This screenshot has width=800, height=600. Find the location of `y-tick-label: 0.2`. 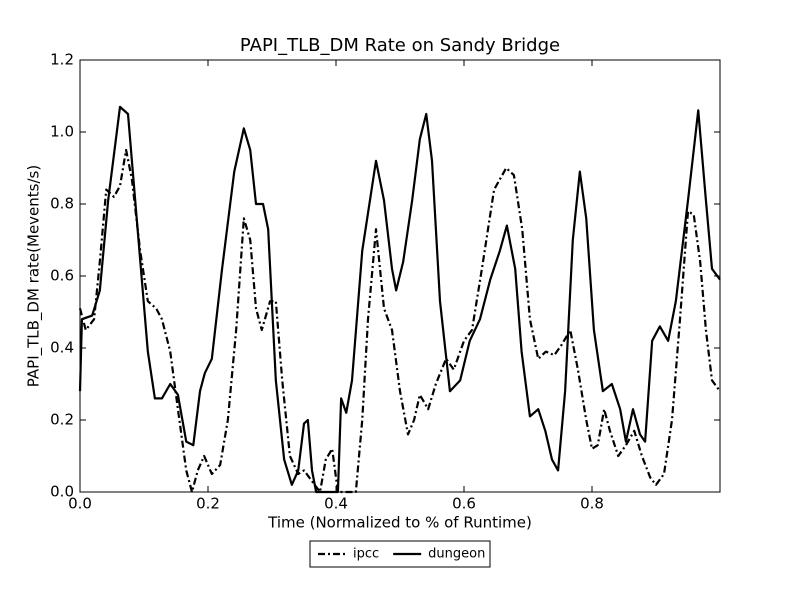

y-tick-label: 0.2 is located at coordinates (62, 420).